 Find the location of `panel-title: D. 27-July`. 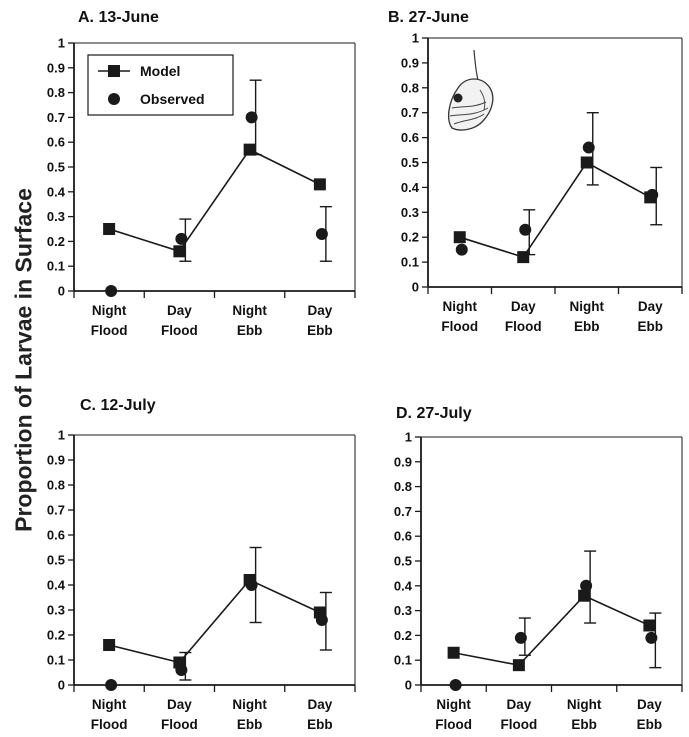

panel-title: D. 27-July is located at coordinates (434, 413).